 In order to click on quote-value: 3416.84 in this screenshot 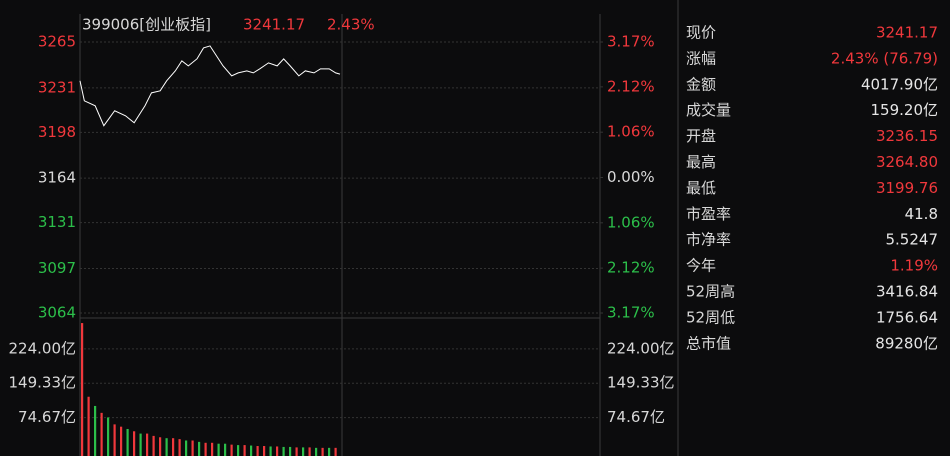, I will do `click(907, 292)`.